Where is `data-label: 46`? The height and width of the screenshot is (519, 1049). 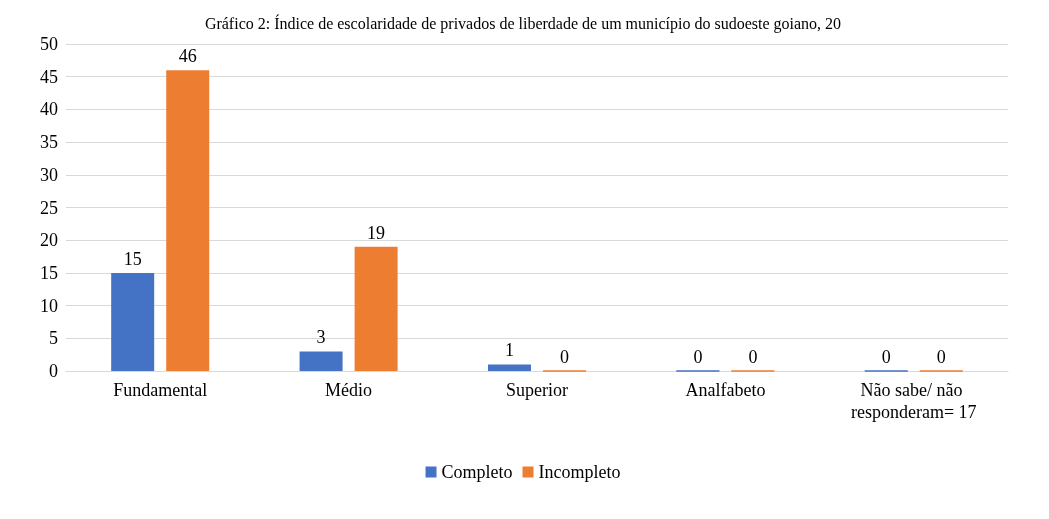
data-label: 46 is located at coordinates (187, 56).